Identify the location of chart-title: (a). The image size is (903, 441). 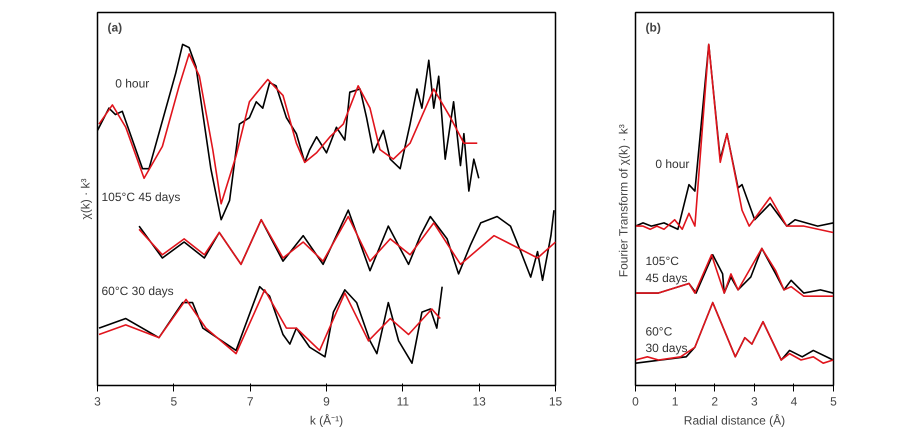
(115, 27).